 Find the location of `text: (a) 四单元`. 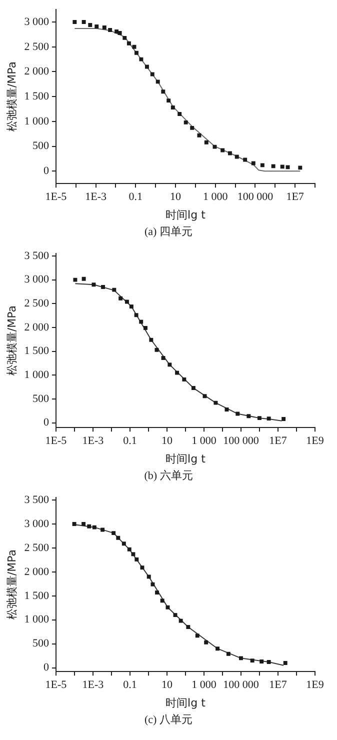

text: (a) 四单元 is located at coordinates (169, 232).